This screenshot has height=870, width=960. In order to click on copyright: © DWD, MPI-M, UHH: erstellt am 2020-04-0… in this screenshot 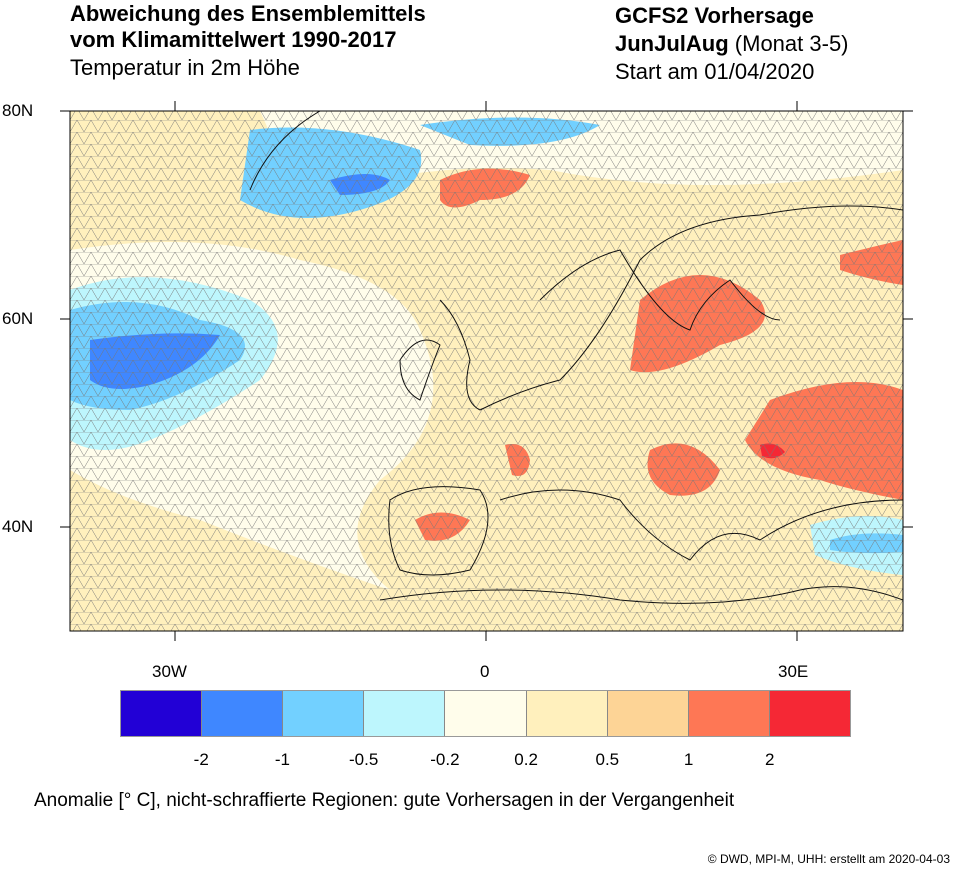, I will do `click(828, 859)`.